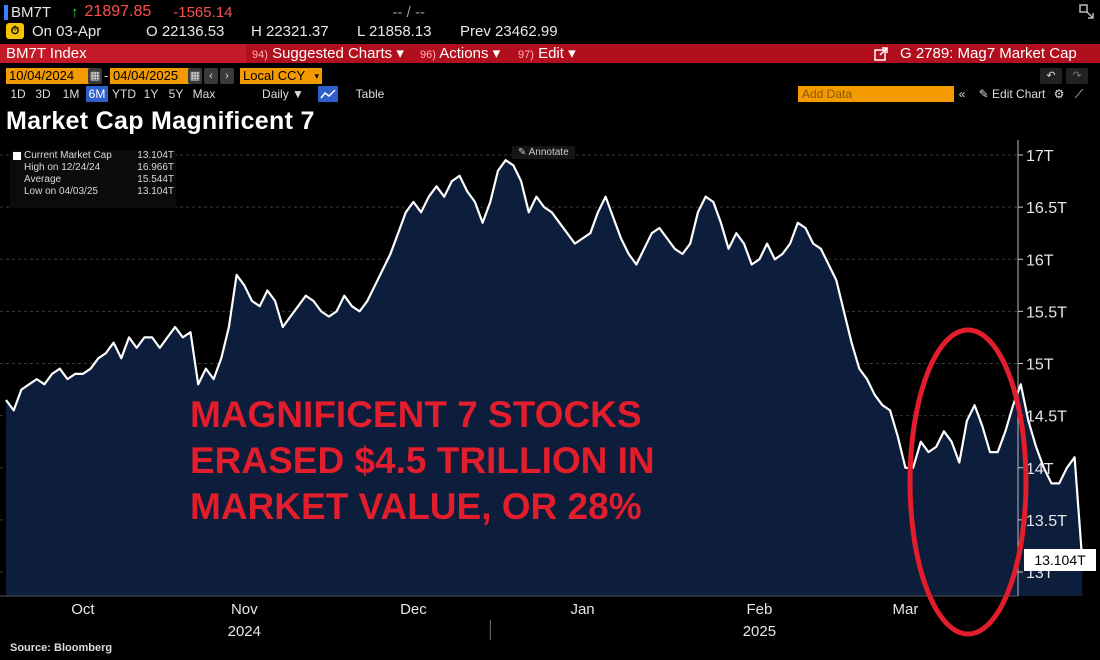 This screenshot has width=1100, height=660. Describe the element at coordinates (290, 31) in the screenshot. I see `quote-high: H 22321.37` at that location.